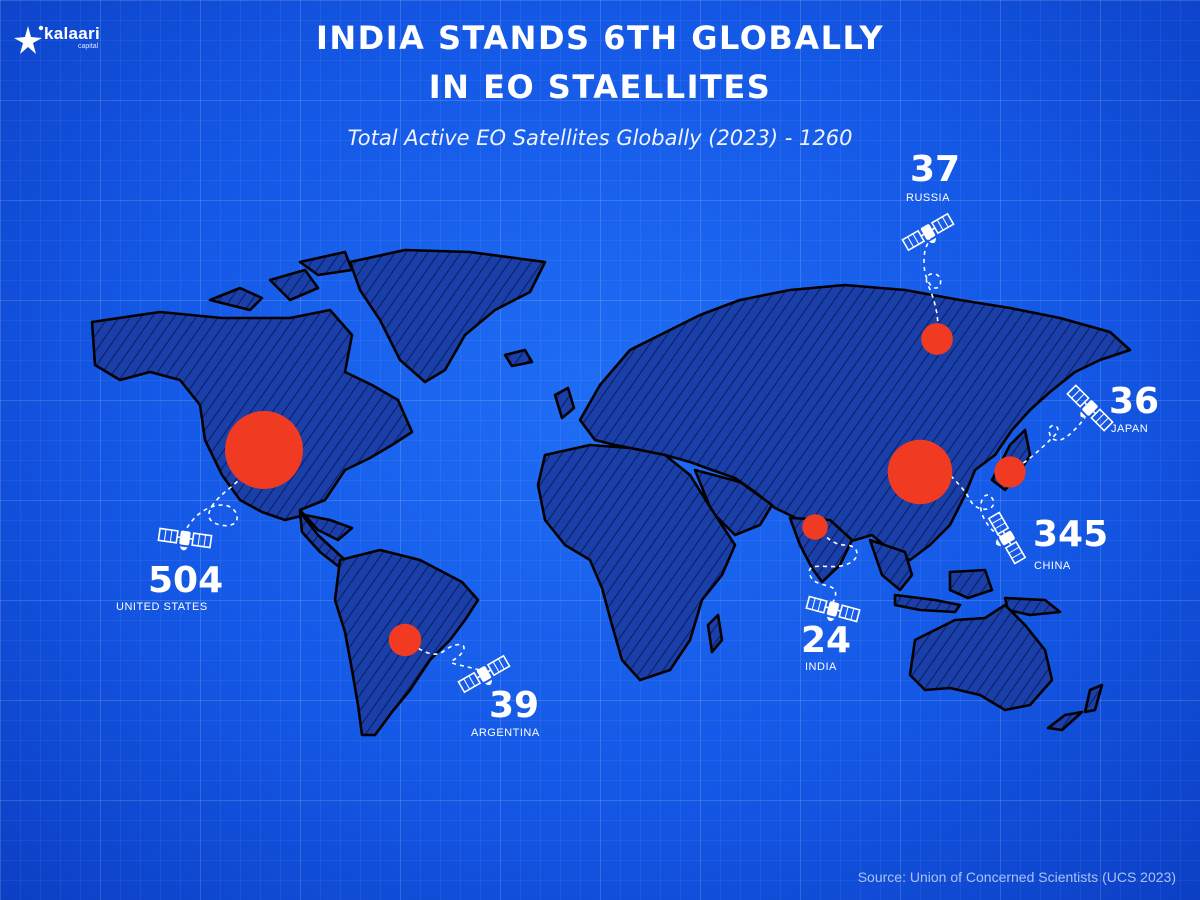 This screenshot has width=1200, height=900. Describe the element at coordinates (981, 657) in the screenshot. I see `land-australia` at that location.